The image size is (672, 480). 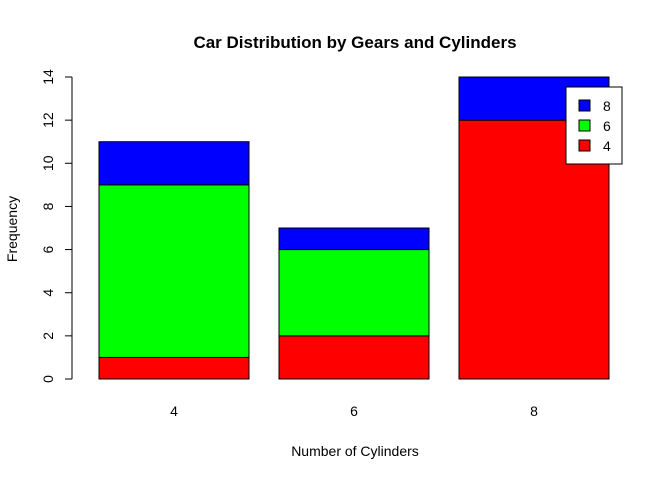 What do you see at coordinates (354, 293) in the screenshot?
I see `bar-segment-cyl6-gear6` at bounding box center [354, 293].